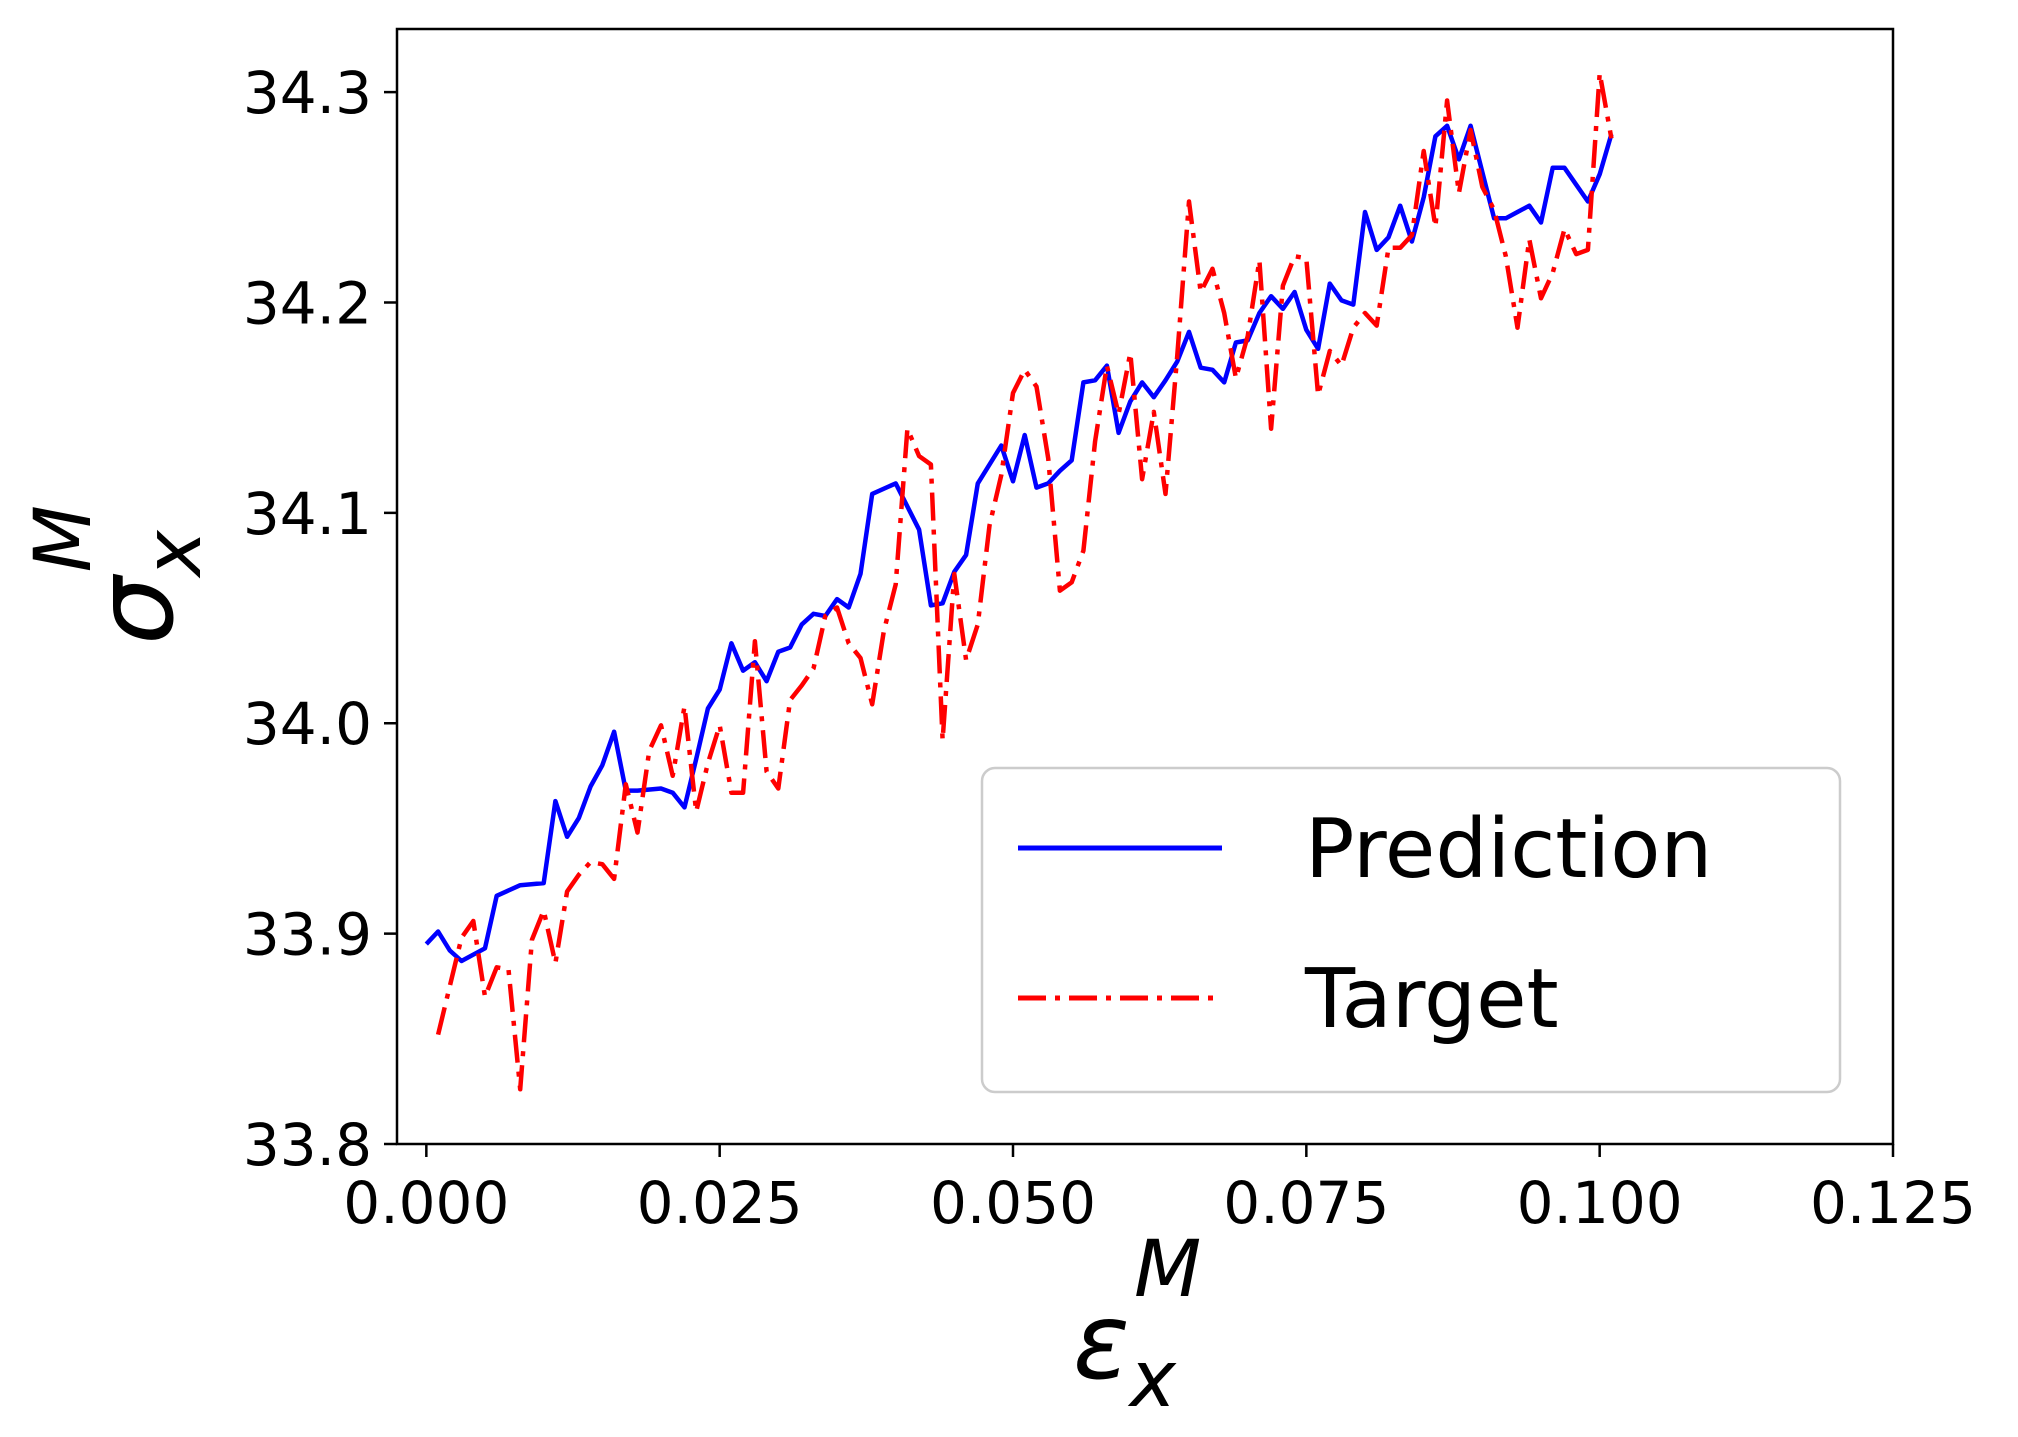 This screenshot has height=1437, width=2018. I want to click on y-tick-label: 34.3, so click(307, 93).